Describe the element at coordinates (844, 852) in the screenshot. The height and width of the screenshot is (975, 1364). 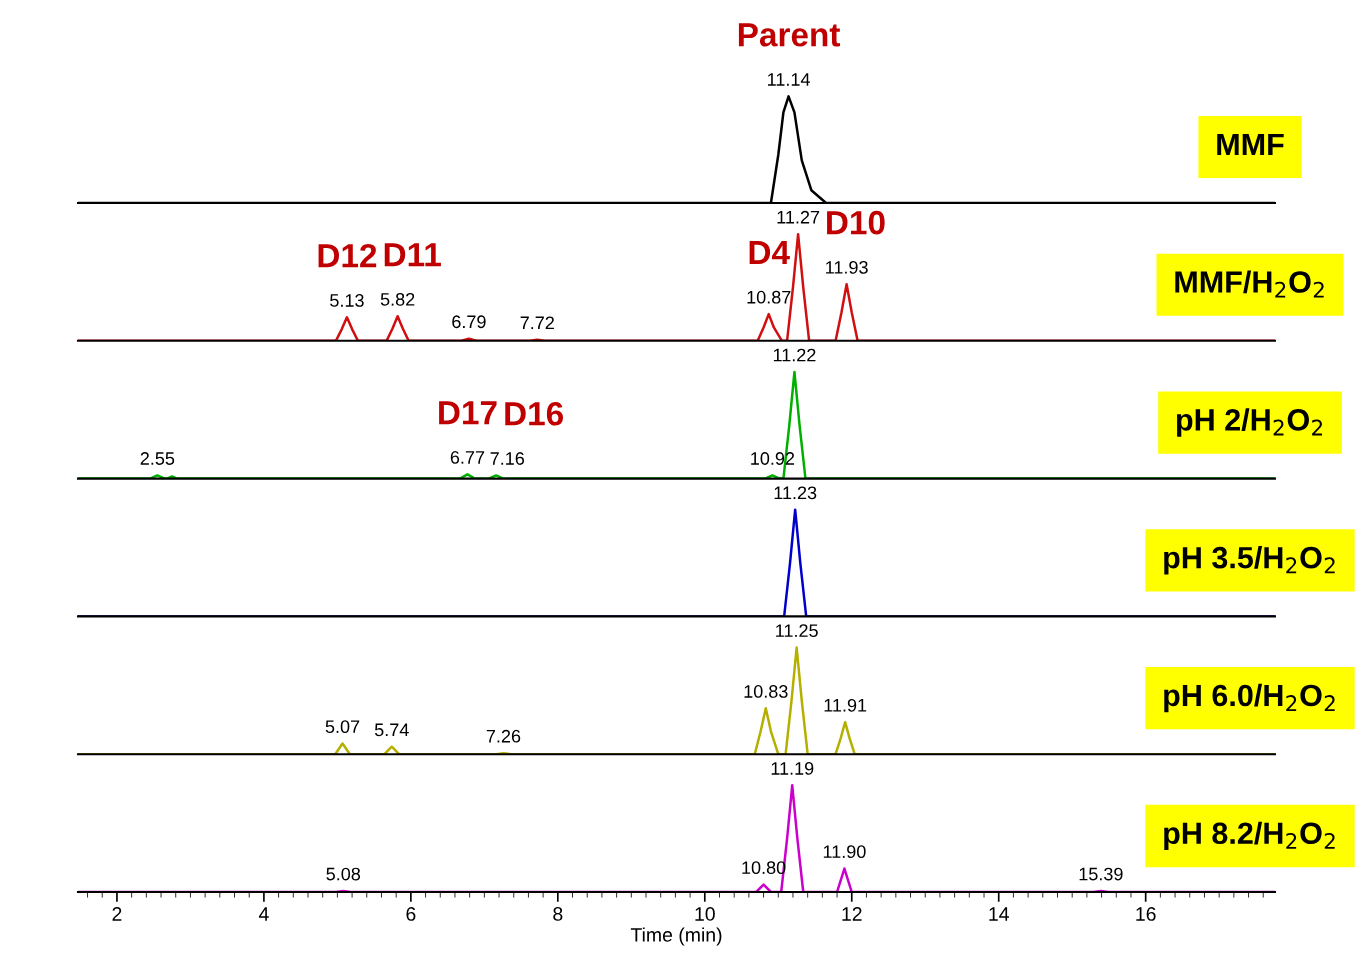
I see `annotation: 11.90` at that location.